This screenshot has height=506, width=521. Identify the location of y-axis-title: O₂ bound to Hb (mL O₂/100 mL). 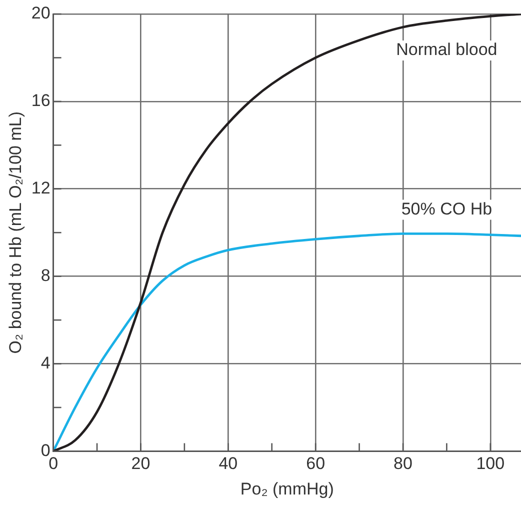
(15, 233).